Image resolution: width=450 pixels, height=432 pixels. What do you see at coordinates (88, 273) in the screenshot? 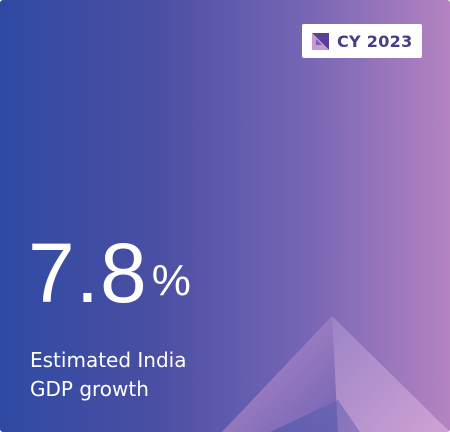
I see `stat-value: 7.8` at bounding box center [88, 273].